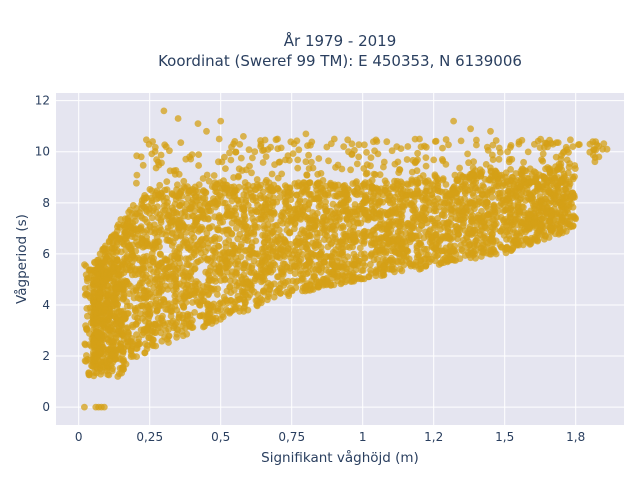 The width and height of the screenshot is (640, 480). I want to click on x-tick-label: 1,8, so click(575, 437).